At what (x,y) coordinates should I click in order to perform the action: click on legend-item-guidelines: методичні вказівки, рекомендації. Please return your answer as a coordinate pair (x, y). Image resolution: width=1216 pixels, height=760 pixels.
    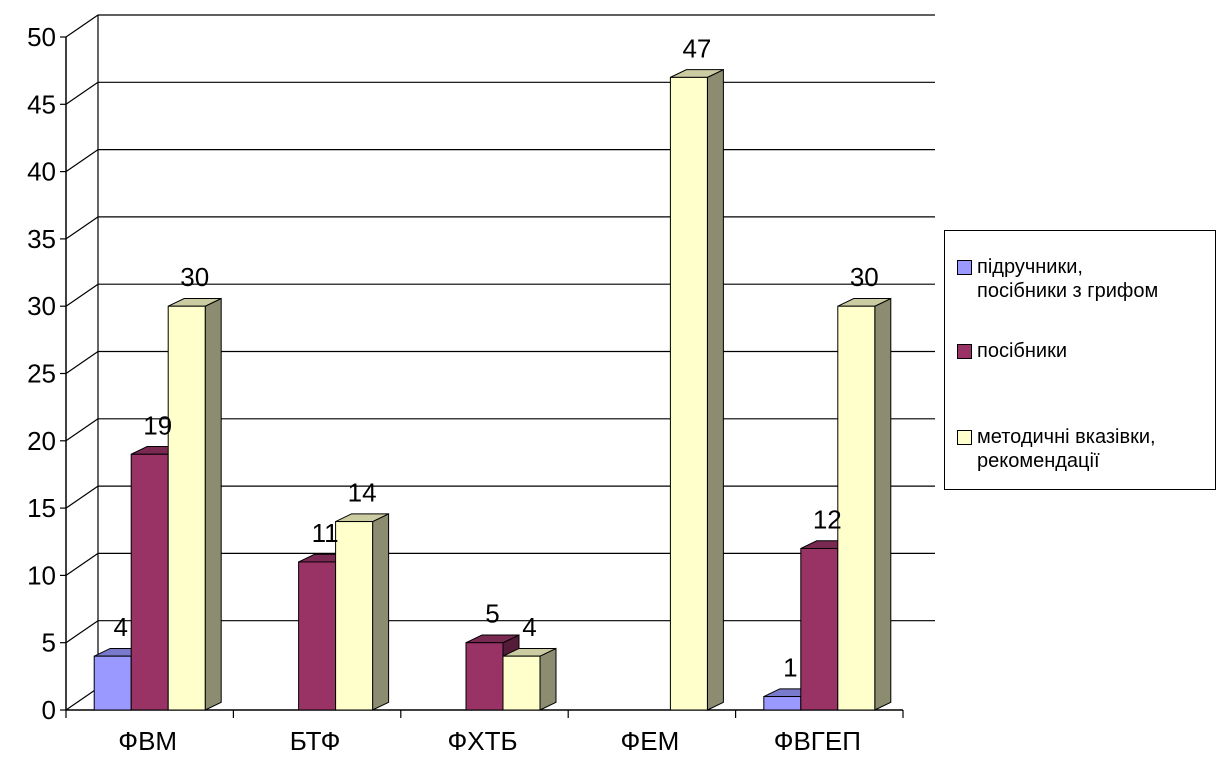
    Looking at the image, I should click on (1086, 449).